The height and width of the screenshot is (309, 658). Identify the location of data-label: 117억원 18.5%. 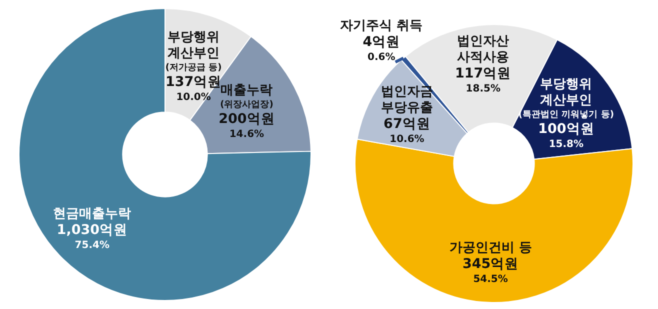
(483, 80).